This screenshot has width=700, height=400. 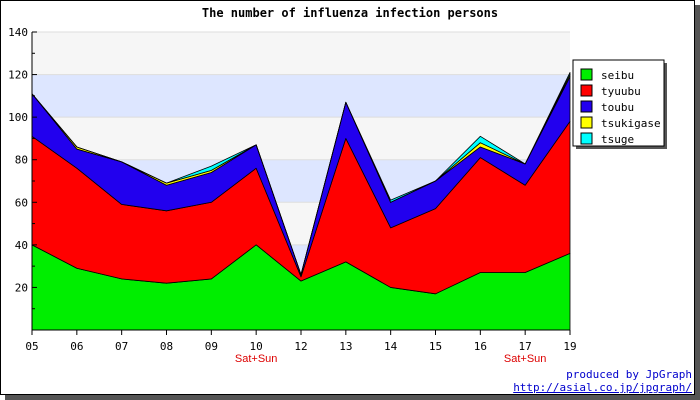 What do you see at coordinates (435, 346) in the screenshot?
I see `x-tick-label: 15` at bounding box center [435, 346].